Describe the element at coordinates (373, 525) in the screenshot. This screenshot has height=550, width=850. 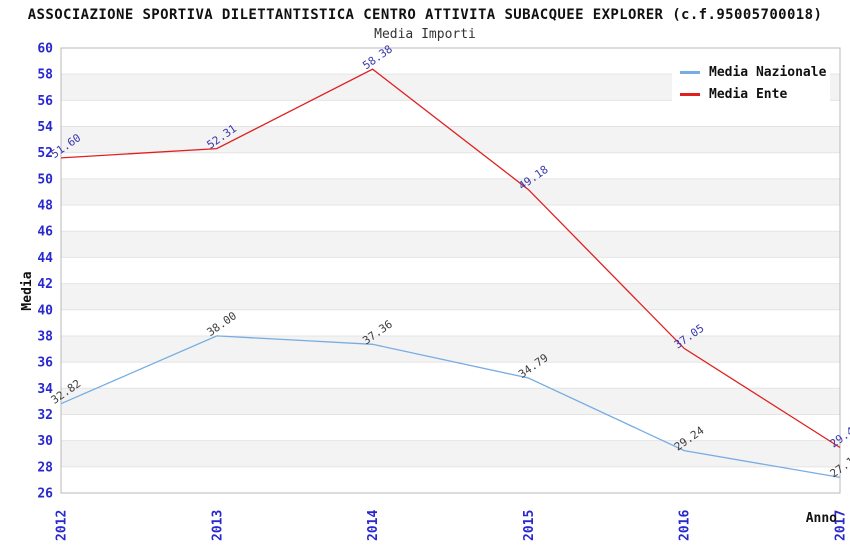
I see `x-tick-label: 2014` at that location.